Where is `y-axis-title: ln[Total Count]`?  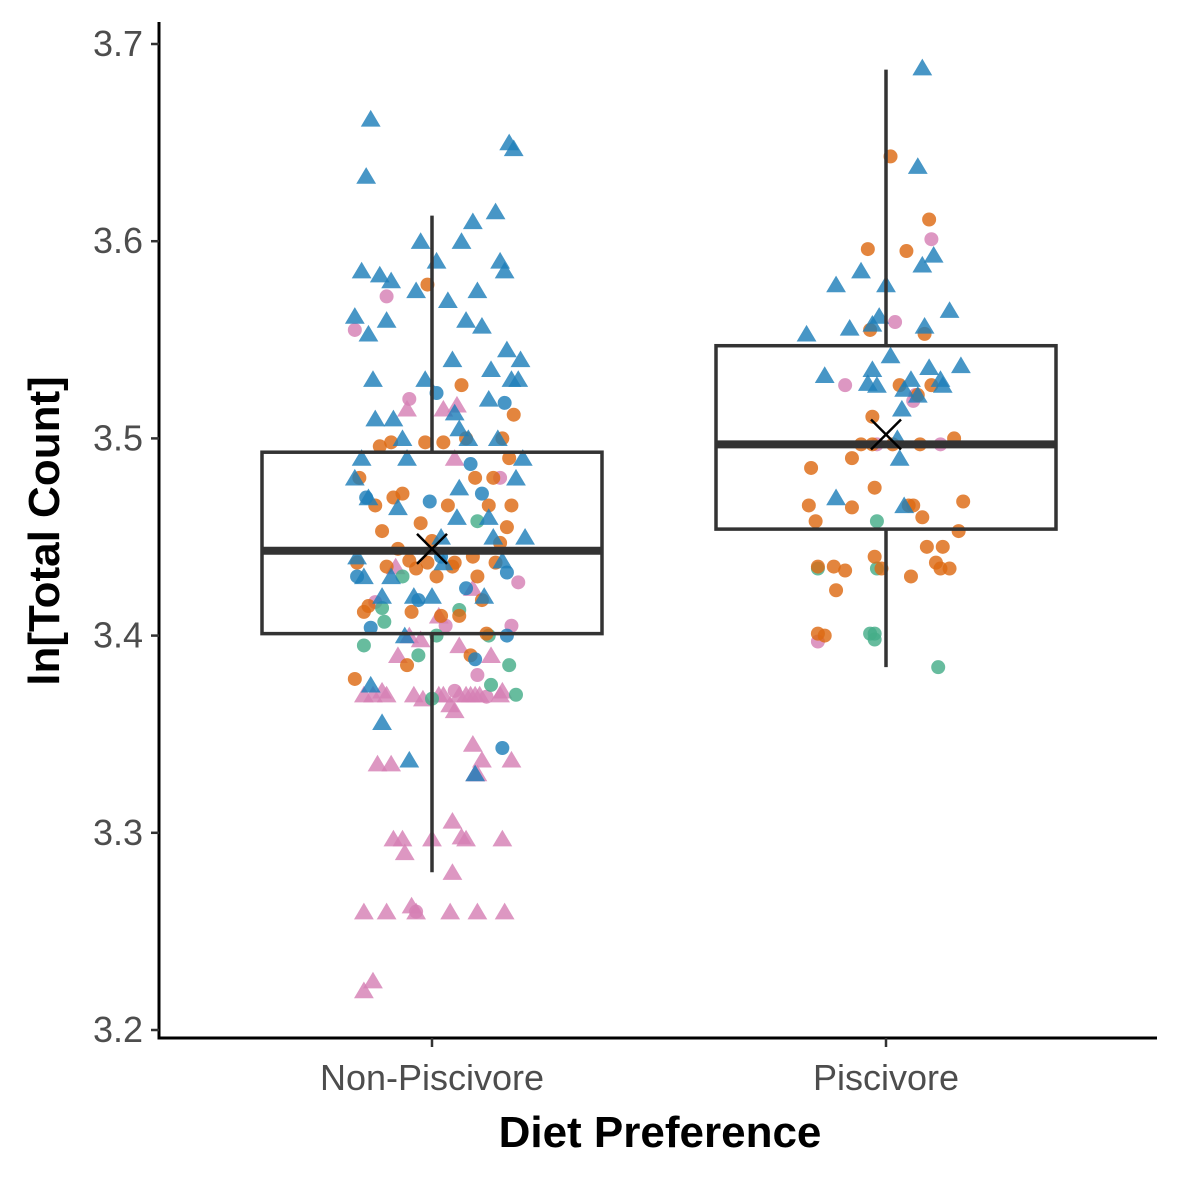
y-axis-title: ln[Total Count] is located at coordinates (44, 531).